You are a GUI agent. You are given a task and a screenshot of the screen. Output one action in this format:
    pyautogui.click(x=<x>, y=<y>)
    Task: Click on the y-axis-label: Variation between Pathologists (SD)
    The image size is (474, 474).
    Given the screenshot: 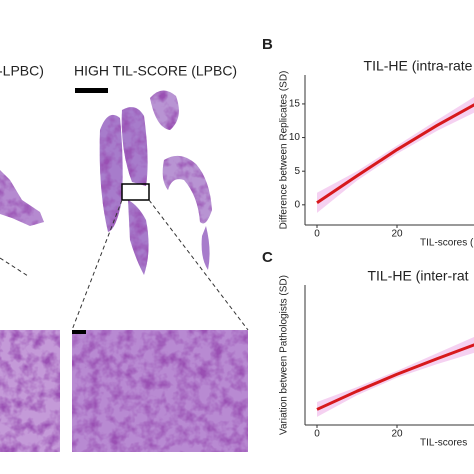 What is the action you would take?
    pyautogui.click(x=284, y=355)
    